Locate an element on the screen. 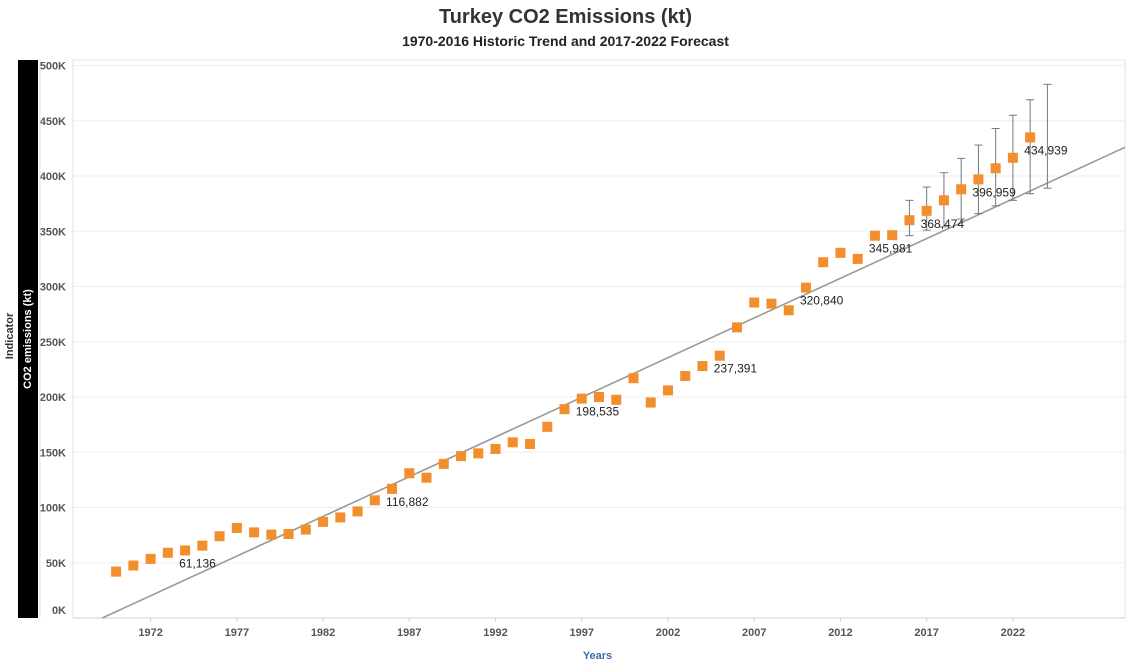 This screenshot has width=1131, height=672. y-tick-label: 350K is located at coordinates (53, 232).